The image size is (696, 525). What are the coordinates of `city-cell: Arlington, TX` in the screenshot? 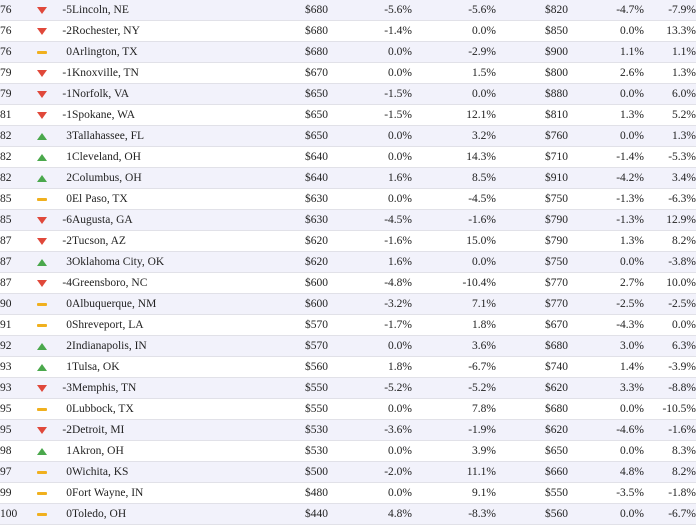 It's located at (169, 52).